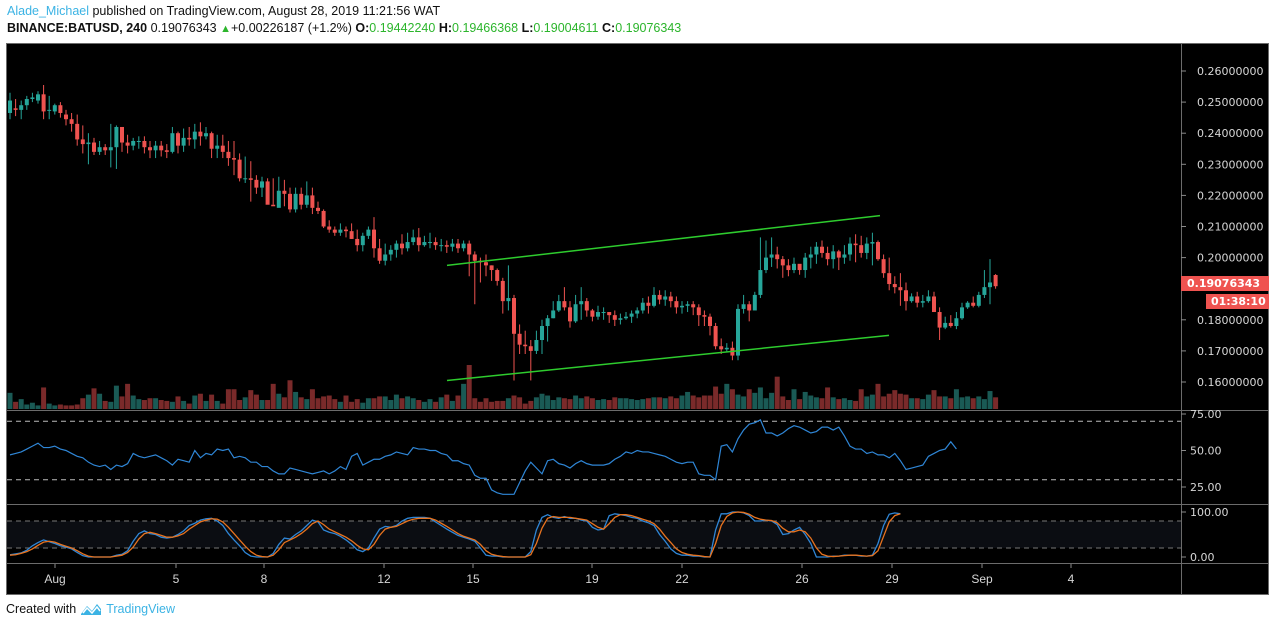 This screenshot has width=1274, height=628. I want to click on price-axis-label: 0.23000000, so click(1230, 164).